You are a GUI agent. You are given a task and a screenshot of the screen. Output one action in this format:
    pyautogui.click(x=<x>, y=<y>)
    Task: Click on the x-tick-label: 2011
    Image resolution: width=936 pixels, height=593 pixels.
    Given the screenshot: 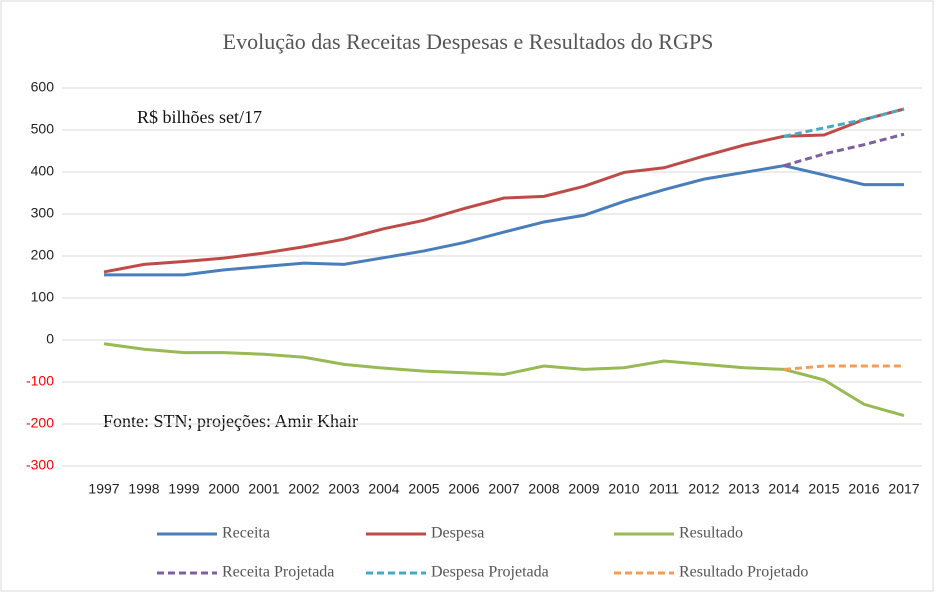 What is the action you would take?
    pyautogui.click(x=664, y=489)
    